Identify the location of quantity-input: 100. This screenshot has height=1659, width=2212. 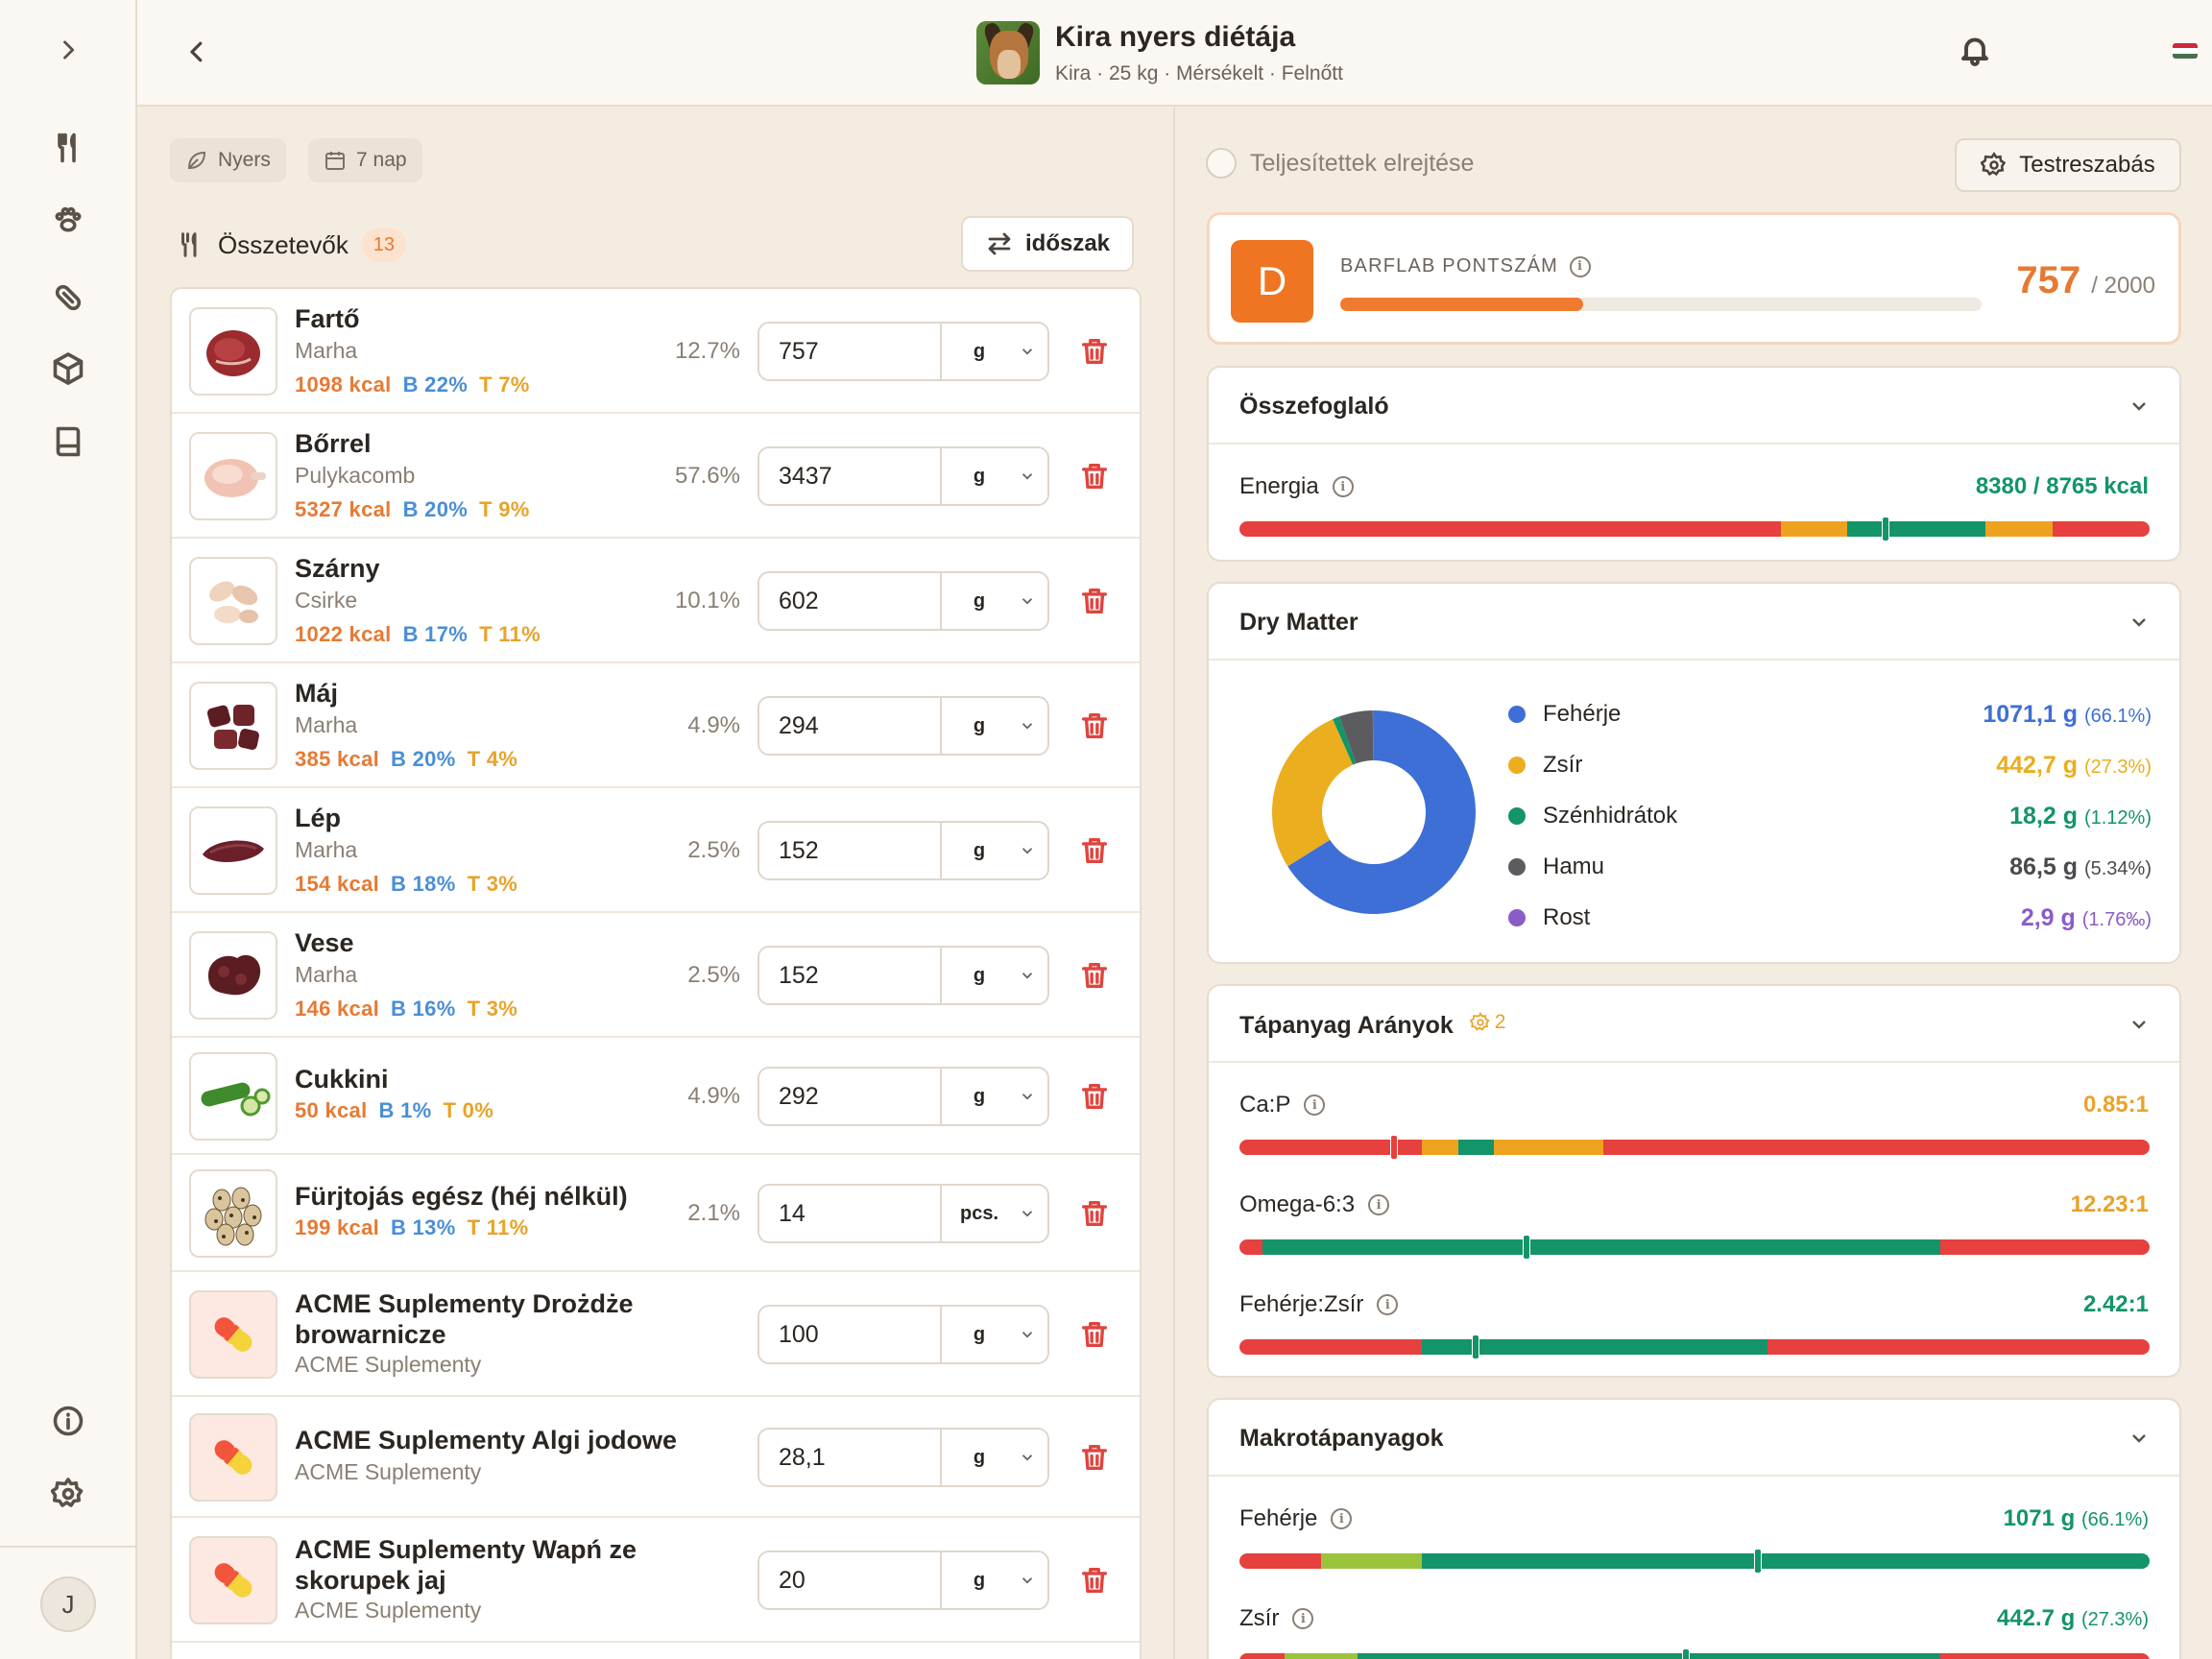
(850, 1334).